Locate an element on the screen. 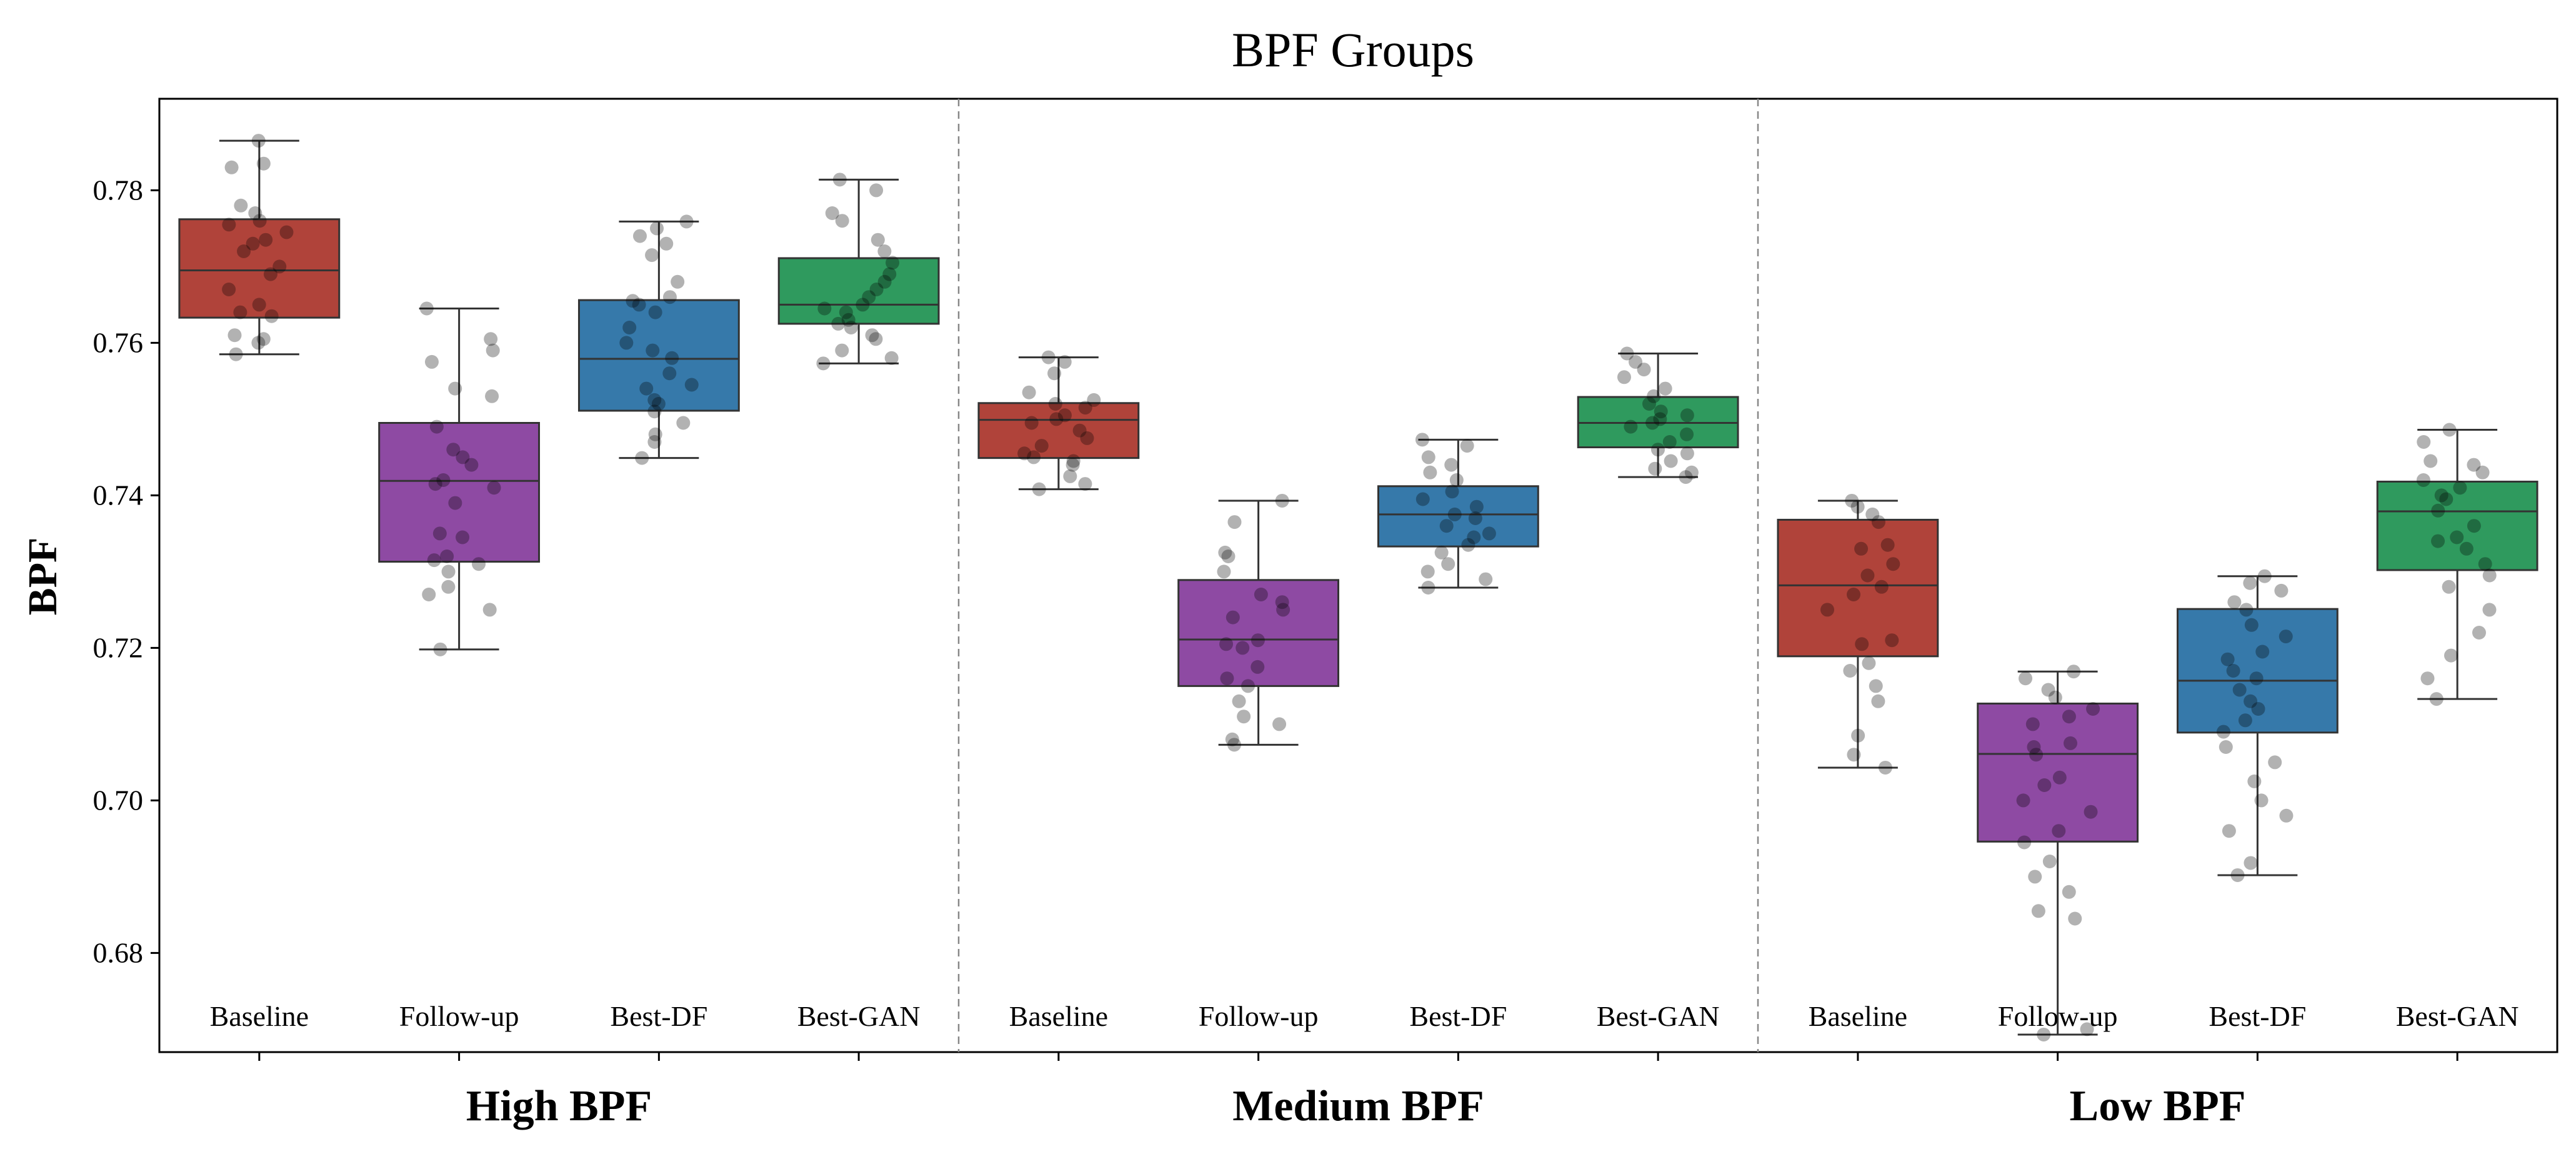 This screenshot has height=1164, width=2576. y-tick-label: 0.78 is located at coordinates (118, 190).